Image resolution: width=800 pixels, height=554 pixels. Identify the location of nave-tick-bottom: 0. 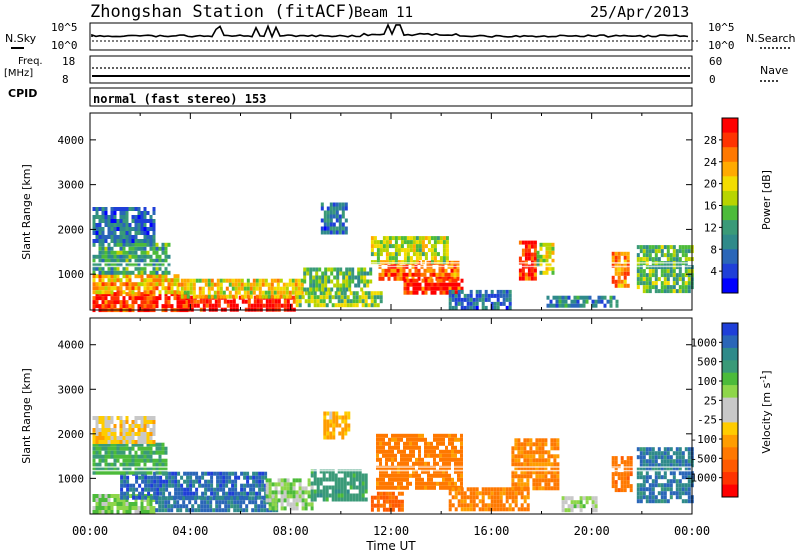
(712, 79).